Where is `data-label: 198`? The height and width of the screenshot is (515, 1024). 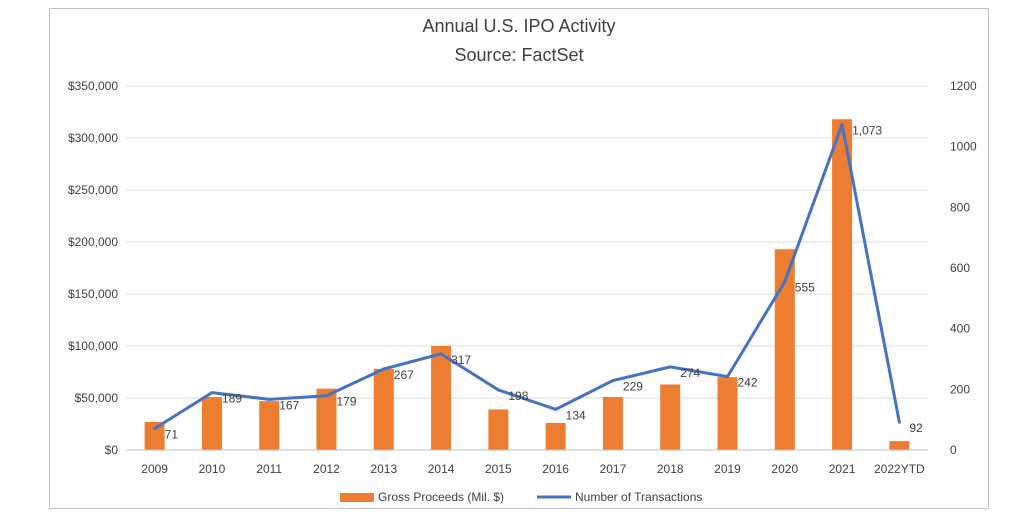
data-label: 198 is located at coordinates (518, 396).